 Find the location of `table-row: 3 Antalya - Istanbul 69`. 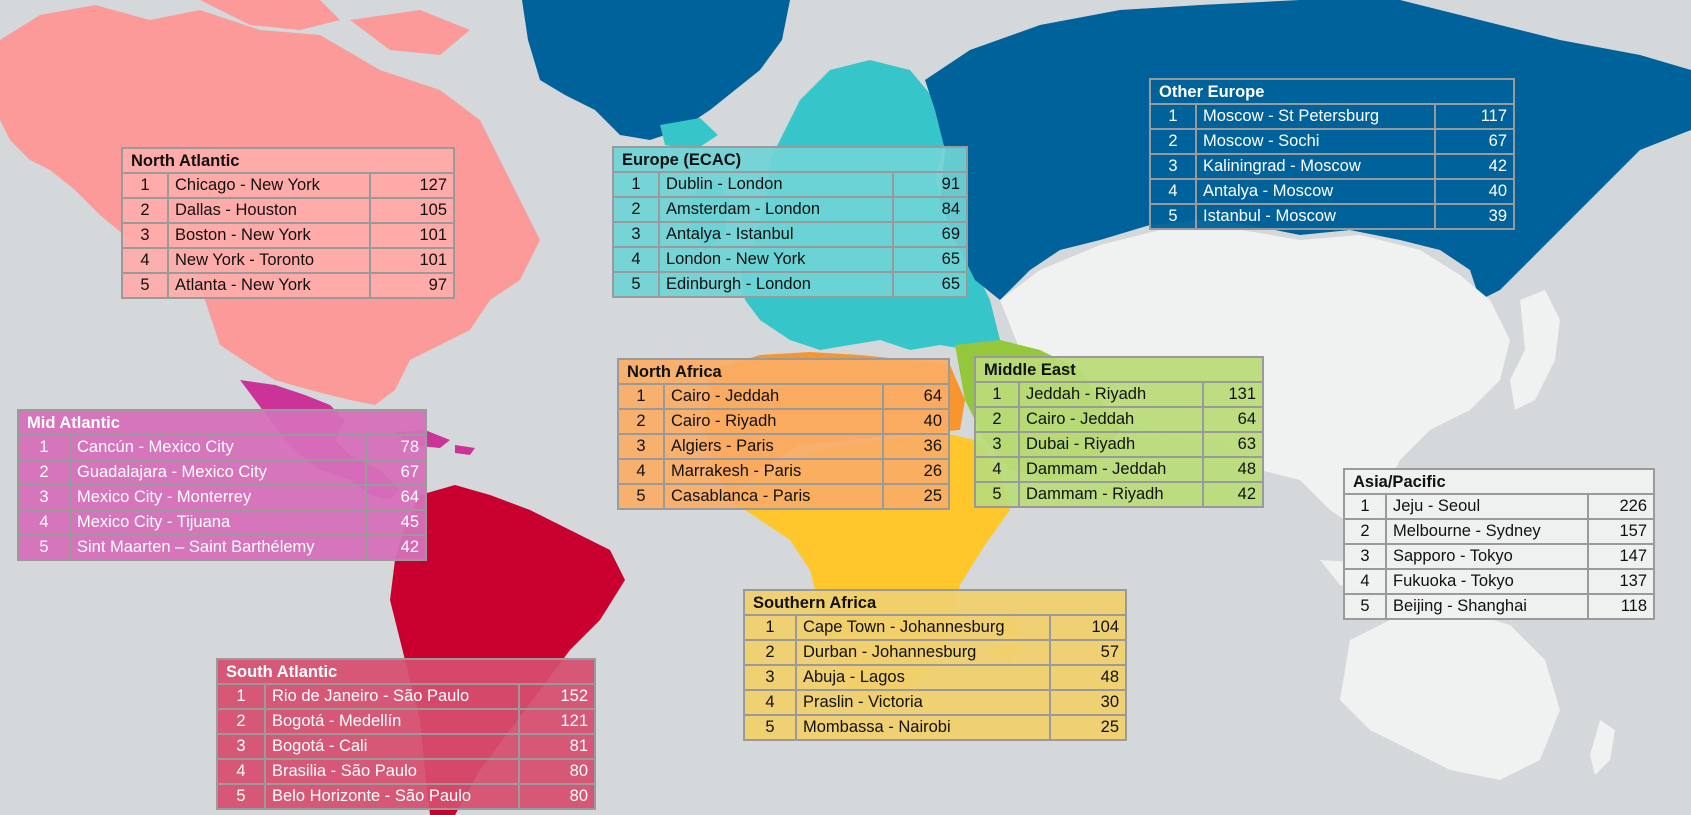

table-row: 3 Antalya - Istanbul 69 is located at coordinates (790, 234).